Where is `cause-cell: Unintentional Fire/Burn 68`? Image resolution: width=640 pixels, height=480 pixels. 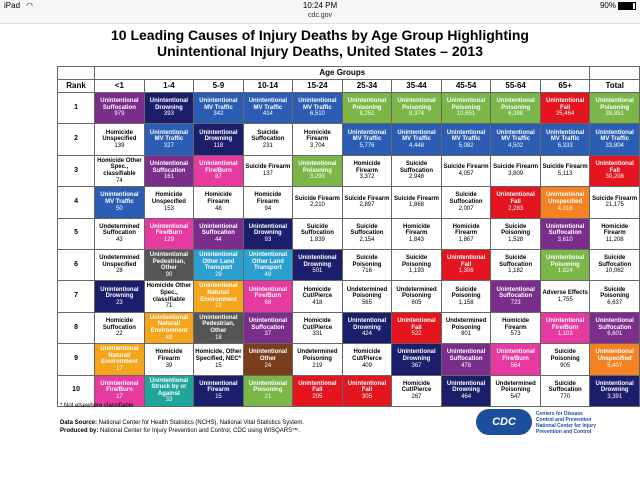 cause-cell: Unintentional Fire/Burn 68 is located at coordinates (268, 296).